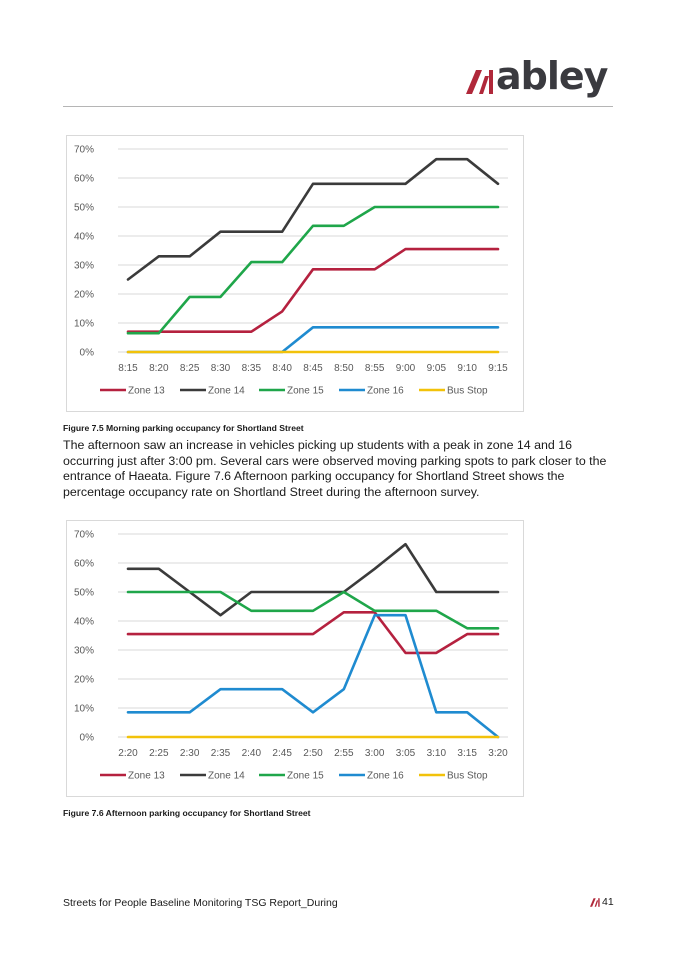  I want to click on page-number: 41, so click(608, 902).